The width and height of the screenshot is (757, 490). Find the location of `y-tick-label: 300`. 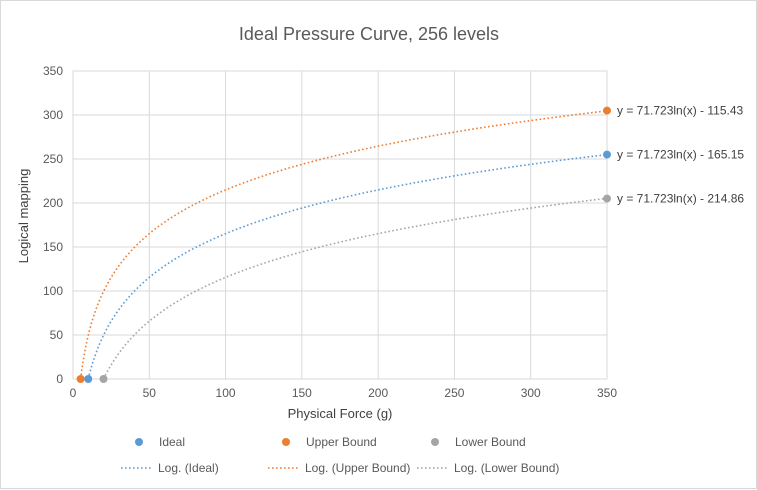

y-tick-label: 300 is located at coordinates (53, 115).